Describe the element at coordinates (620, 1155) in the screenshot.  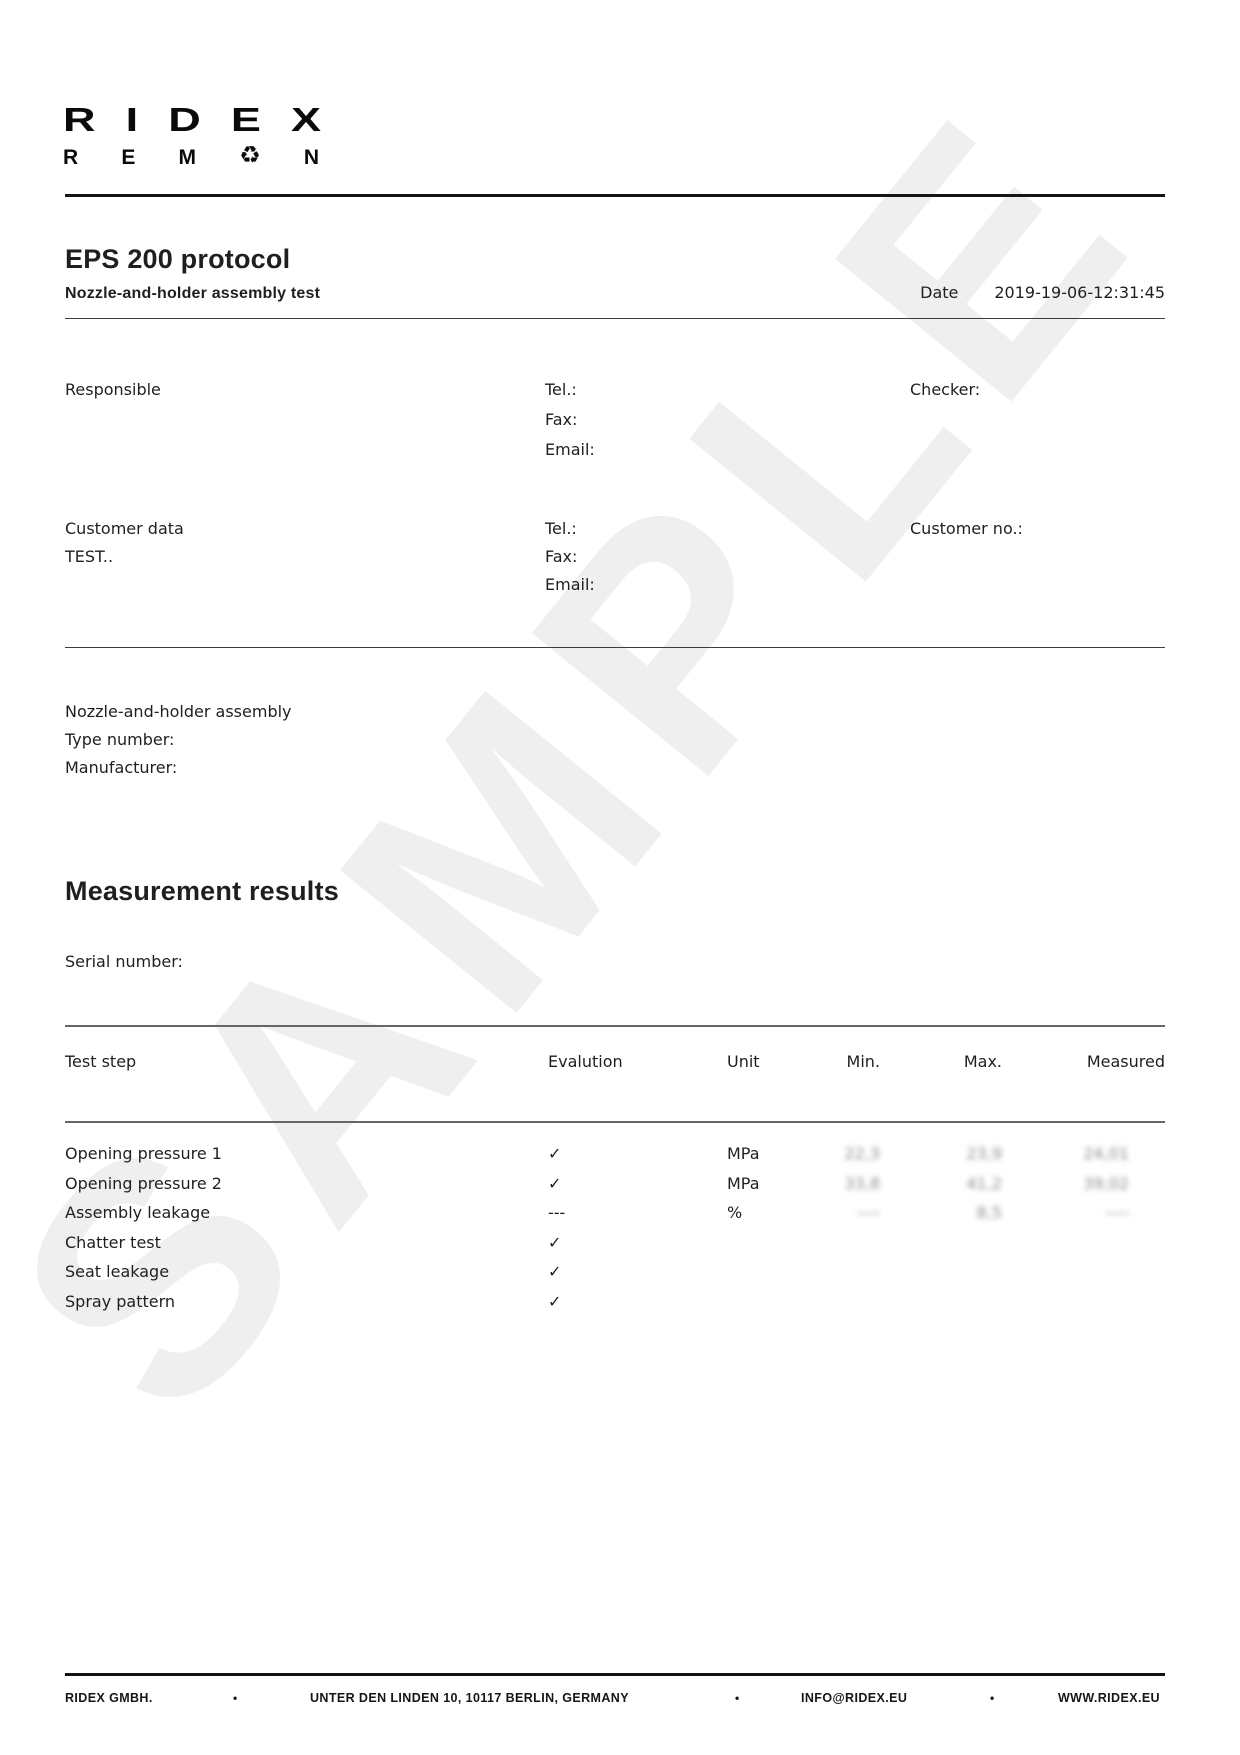
I see `table-row: Opening pressure 1 ✓ MPa 22,3 23,9 24,01` at that location.